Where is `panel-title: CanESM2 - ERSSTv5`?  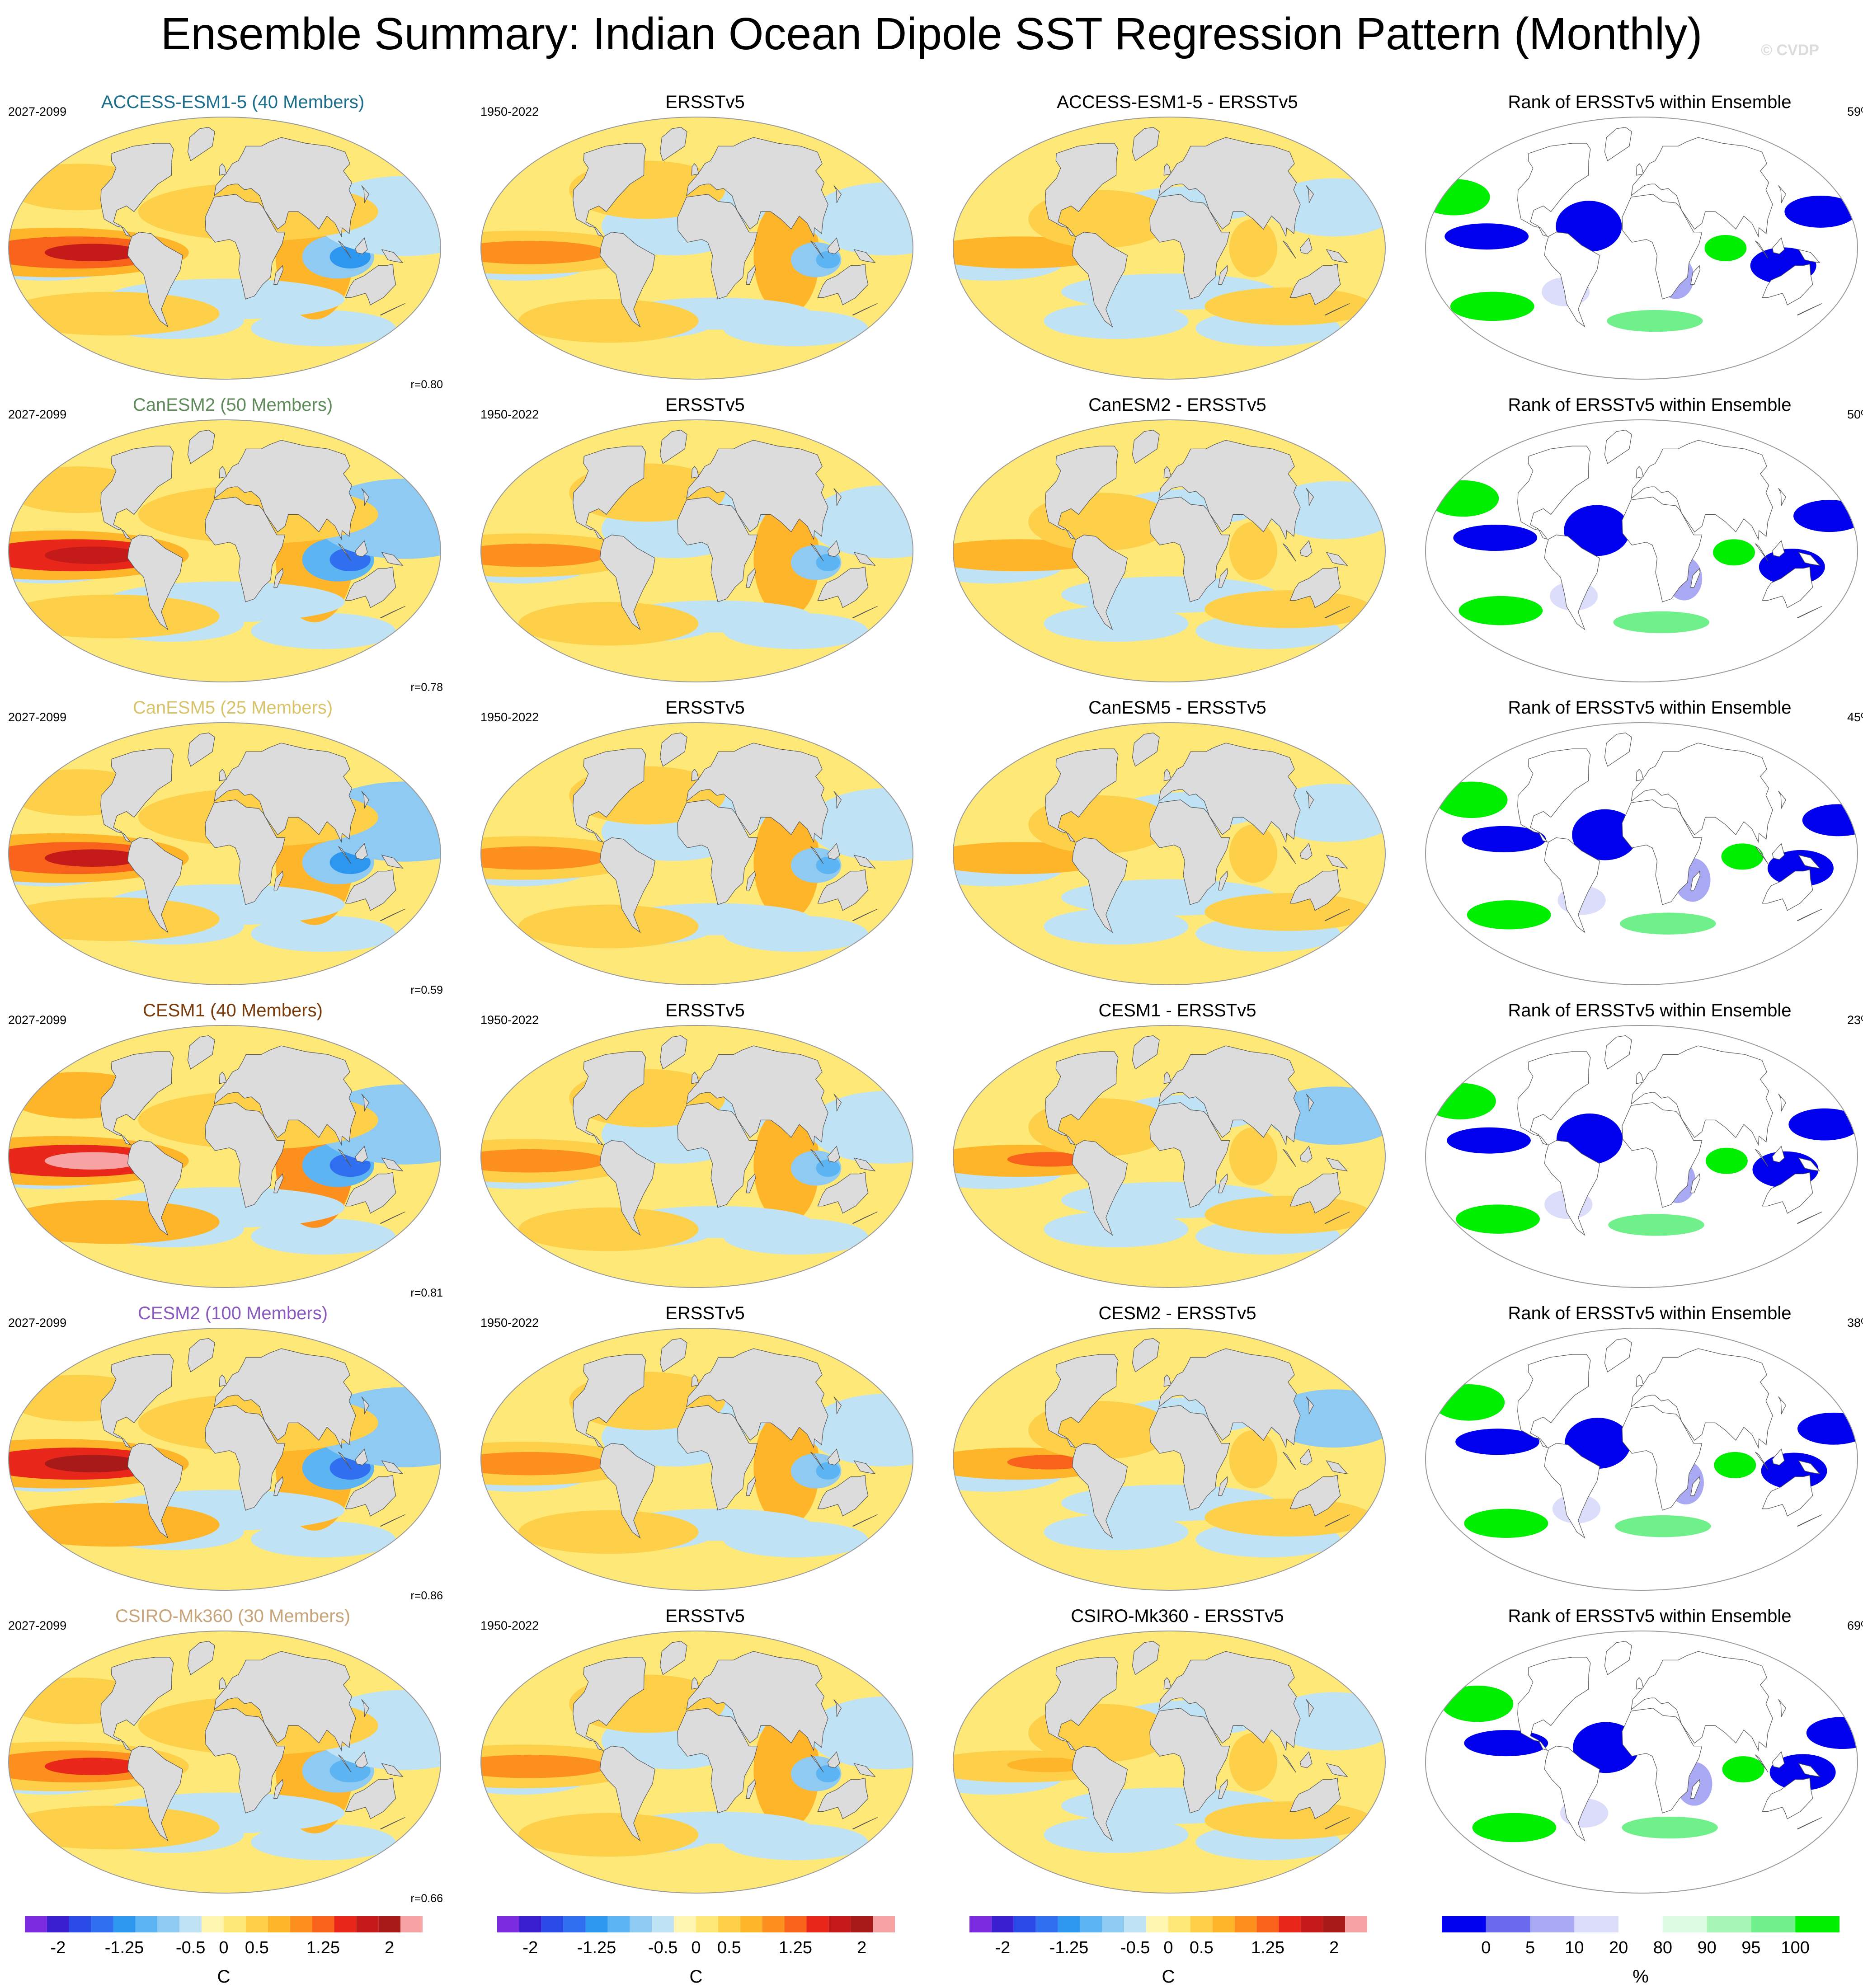 panel-title: CanESM2 - ERSSTv5 is located at coordinates (1177, 405).